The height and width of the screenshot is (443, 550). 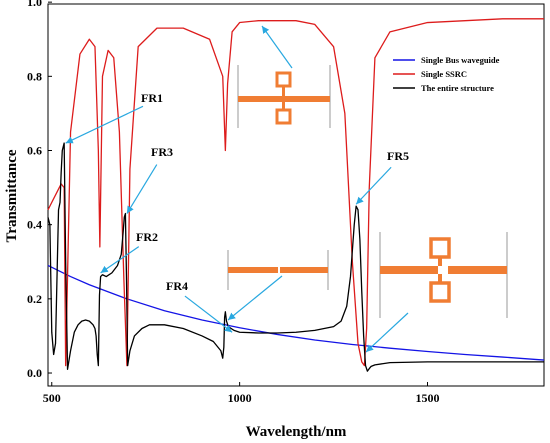 I want to click on bus-waveguide-diagram, so click(x=278, y=270).